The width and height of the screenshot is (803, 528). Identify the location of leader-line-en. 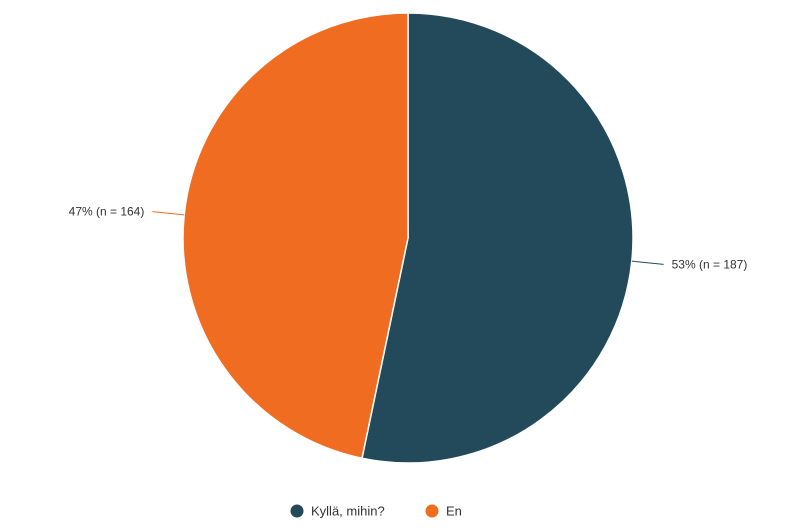
(168, 213).